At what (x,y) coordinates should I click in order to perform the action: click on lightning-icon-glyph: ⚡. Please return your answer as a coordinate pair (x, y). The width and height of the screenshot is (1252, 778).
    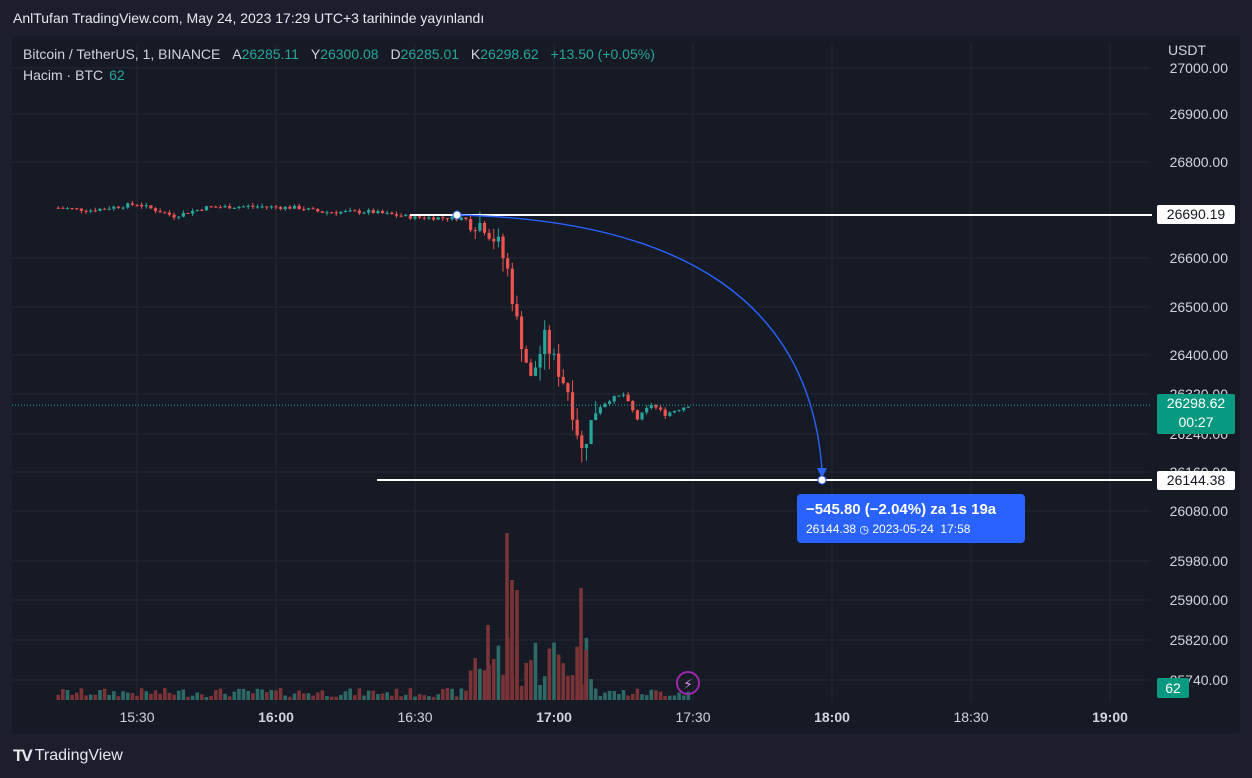
    Looking at the image, I should click on (688, 685).